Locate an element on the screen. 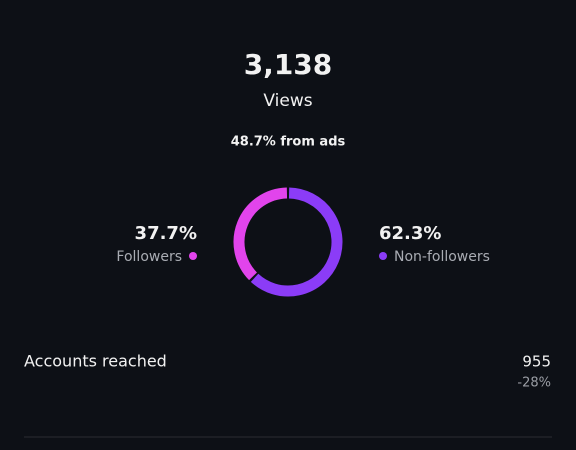 The height and width of the screenshot is (450, 576). accounts-reached-label: Accounts reached is located at coordinates (95, 361).